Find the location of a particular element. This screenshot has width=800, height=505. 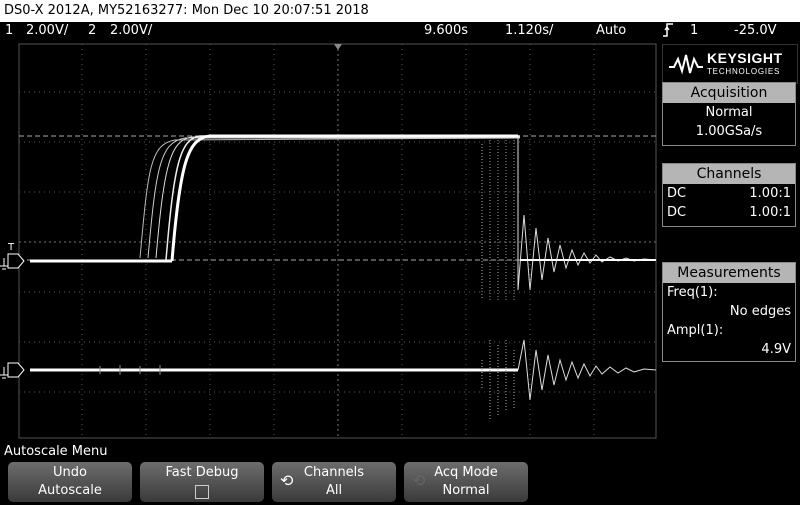

trigger-source: 1 is located at coordinates (694, 30).